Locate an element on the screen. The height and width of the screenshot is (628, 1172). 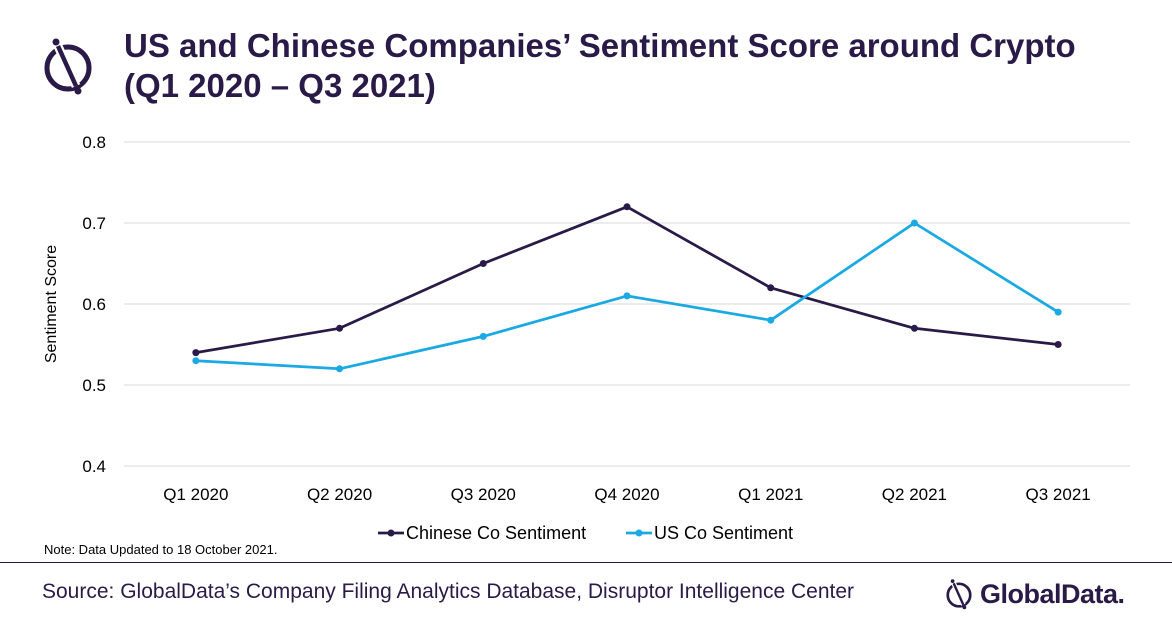
x-tick-label: Q3 2020 is located at coordinates (483, 494).